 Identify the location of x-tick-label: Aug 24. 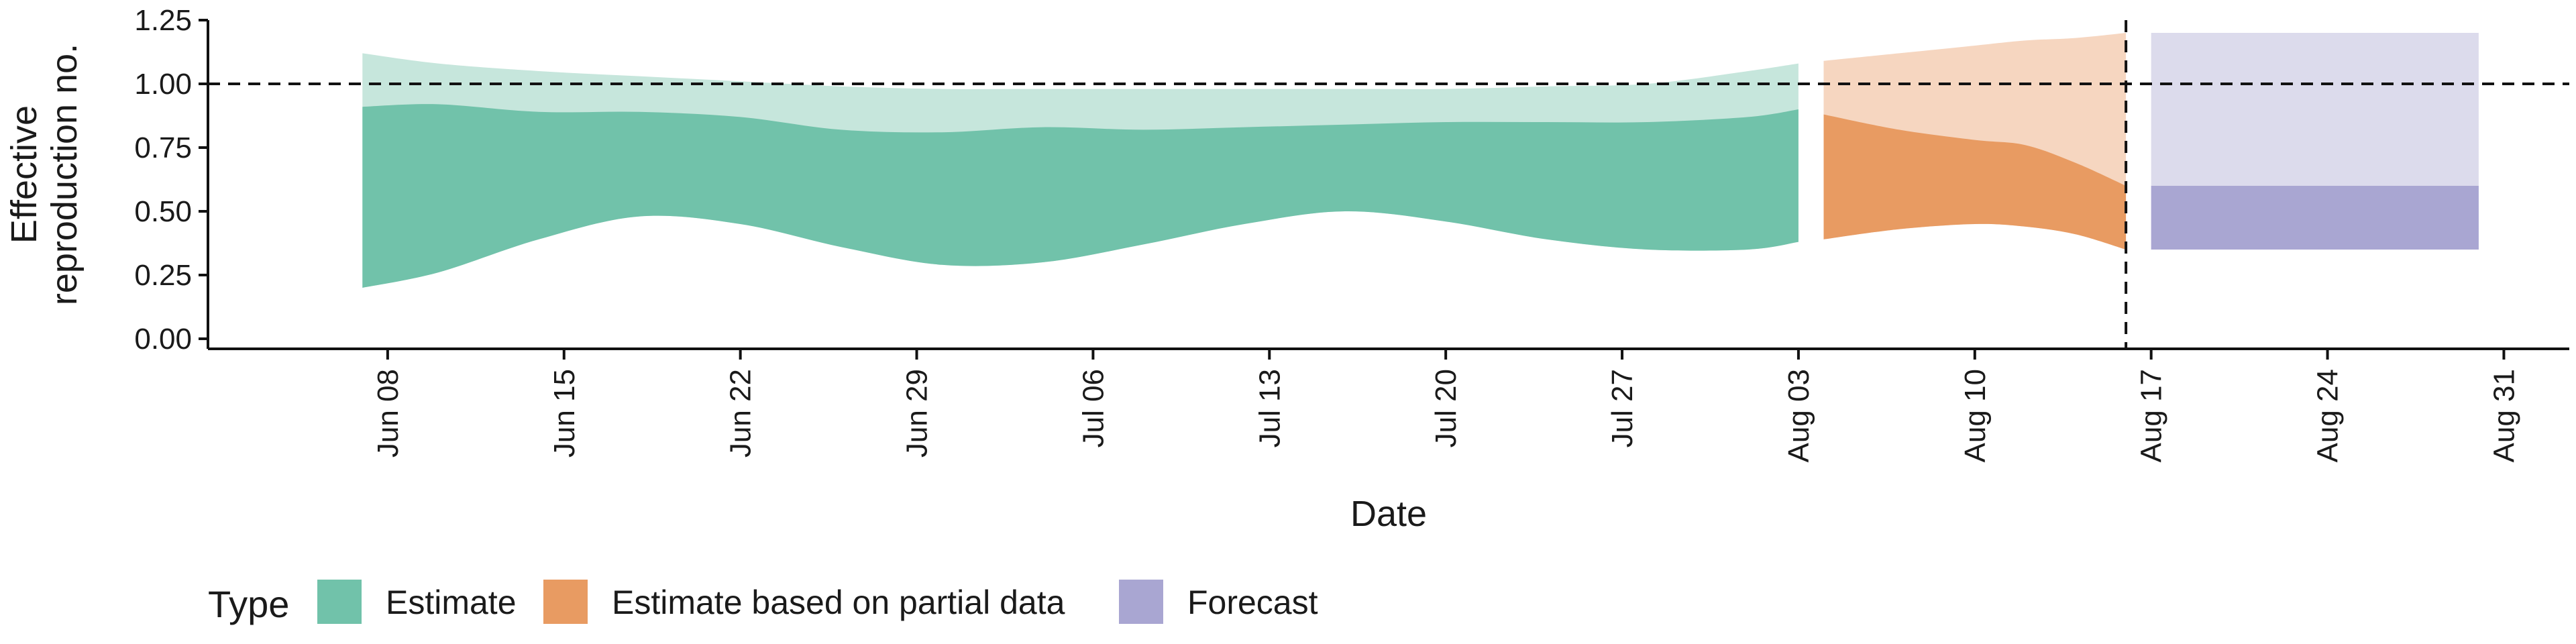
(2328, 415).